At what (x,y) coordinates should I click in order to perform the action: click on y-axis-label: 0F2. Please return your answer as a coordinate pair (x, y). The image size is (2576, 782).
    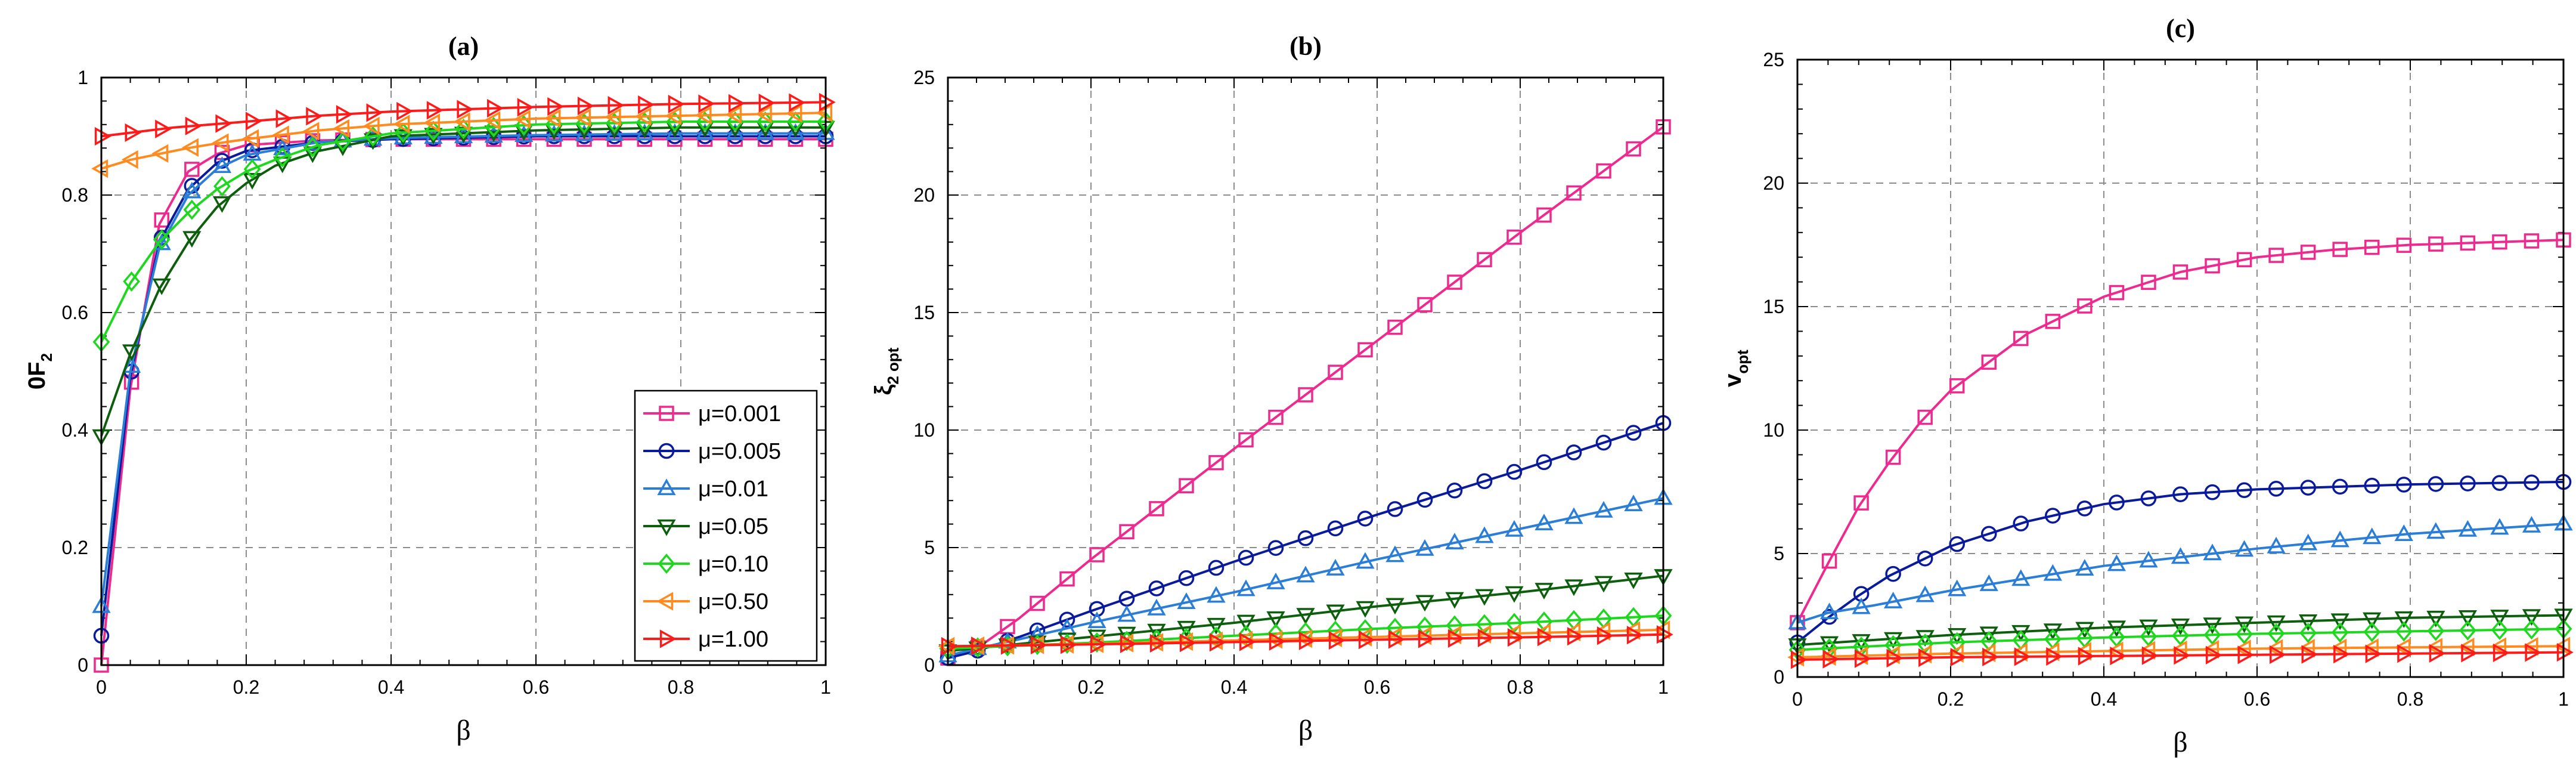
    Looking at the image, I should click on (39, 371).